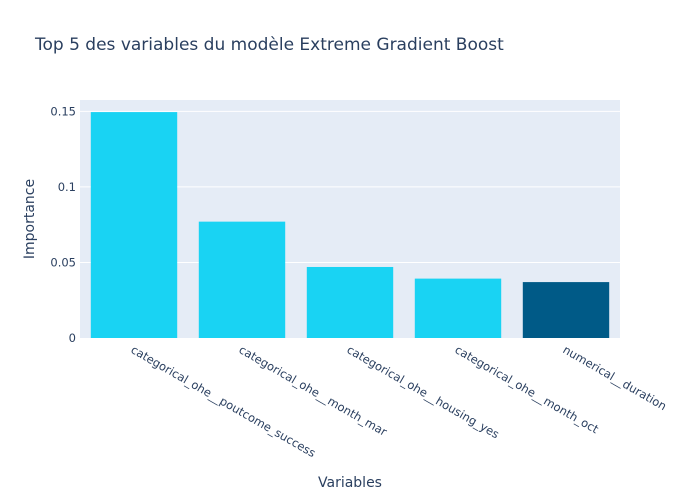 Image resolution: width=700 pixels, height=500 pixels. I want to click on y-tick-labels: 0 0.05 0.1 0.15, so click(63, 224).